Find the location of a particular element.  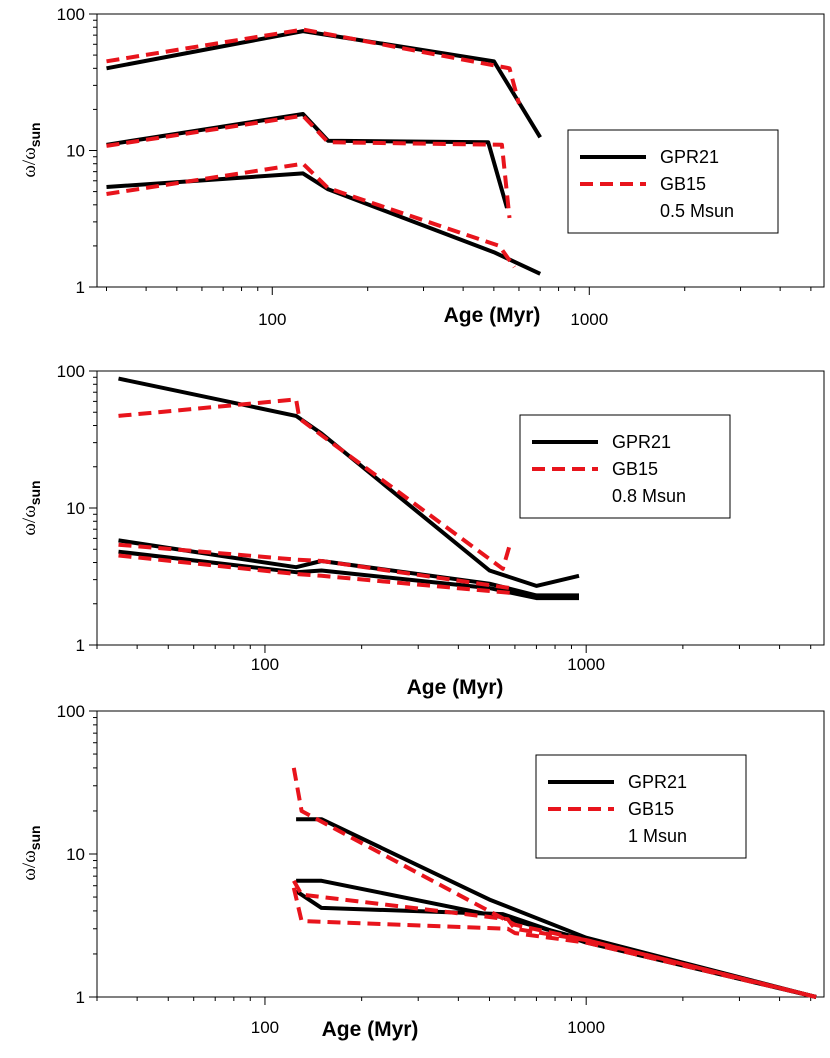

legend: GPR21 GB15 0.5 Msun is located at coordinates (673, 181).